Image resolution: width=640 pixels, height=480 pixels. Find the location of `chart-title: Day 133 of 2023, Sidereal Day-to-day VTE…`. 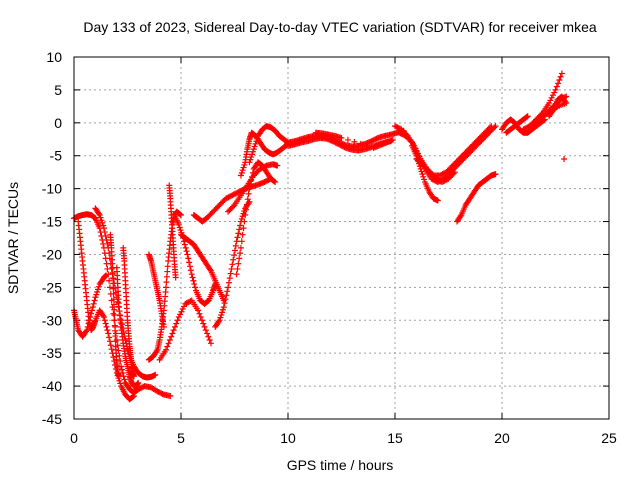

chart-title: Day 133 of 2023, Sidereal Day-to-day VTE… is located at coordinates (339, 27).